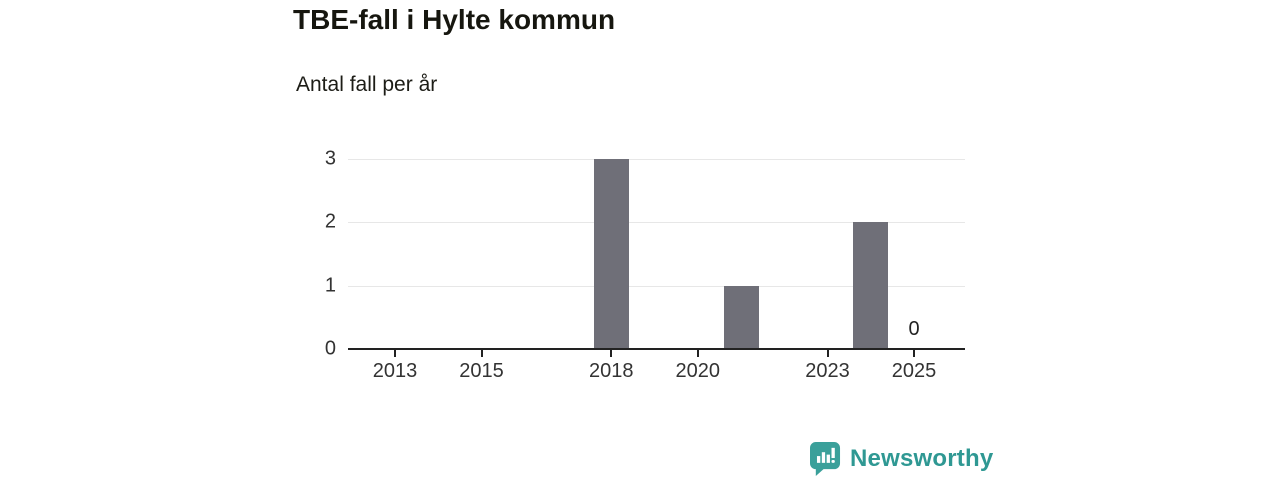  I want to click on y-axis-label-1: 1, so click(330, 285).